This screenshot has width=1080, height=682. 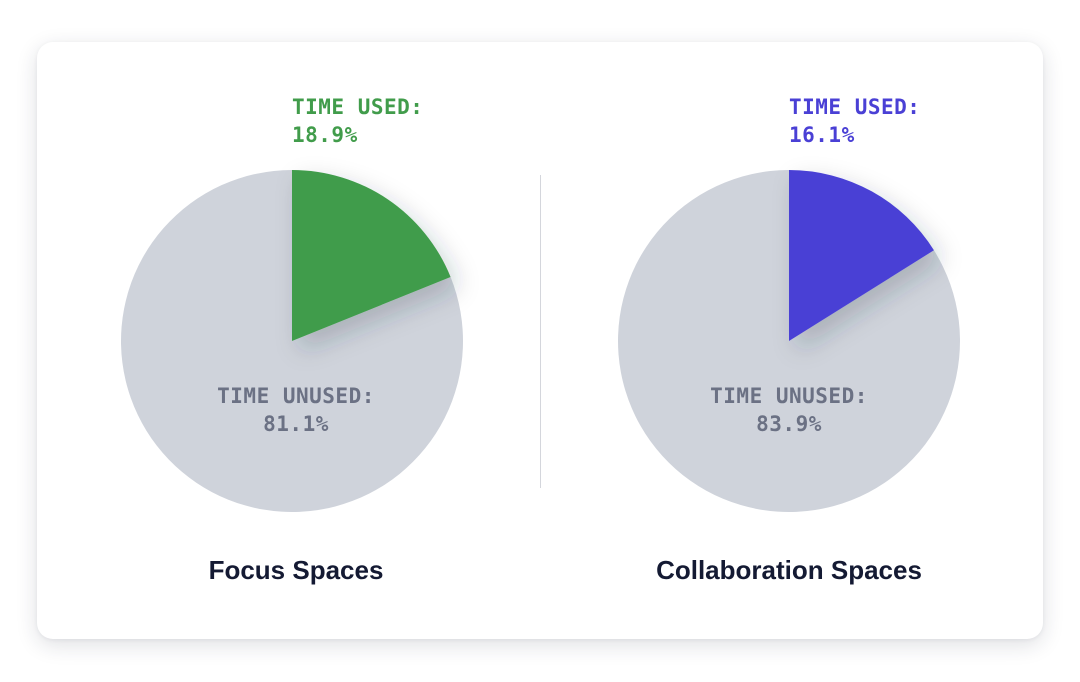 I want to click on chart-divider, so click(x=540, y=331).